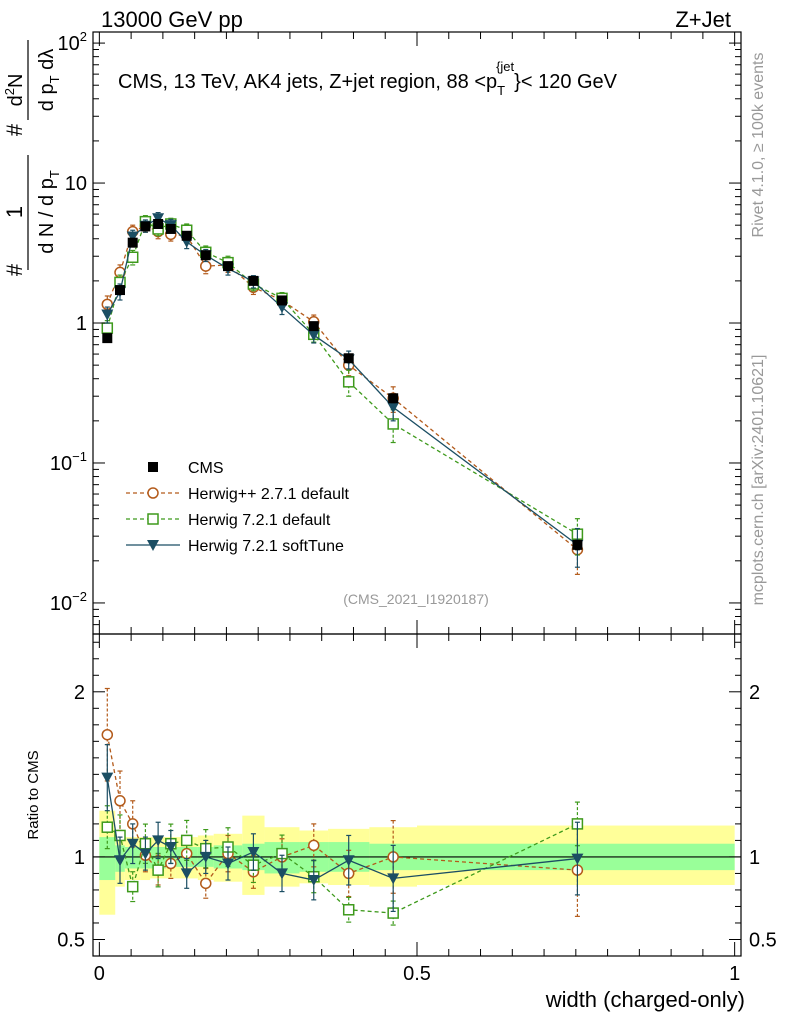 This screenshot has width=786, height=1029. I want to click on legend-entry-herwig_default: Herwig 7.2.1 default, so click(228, 520).